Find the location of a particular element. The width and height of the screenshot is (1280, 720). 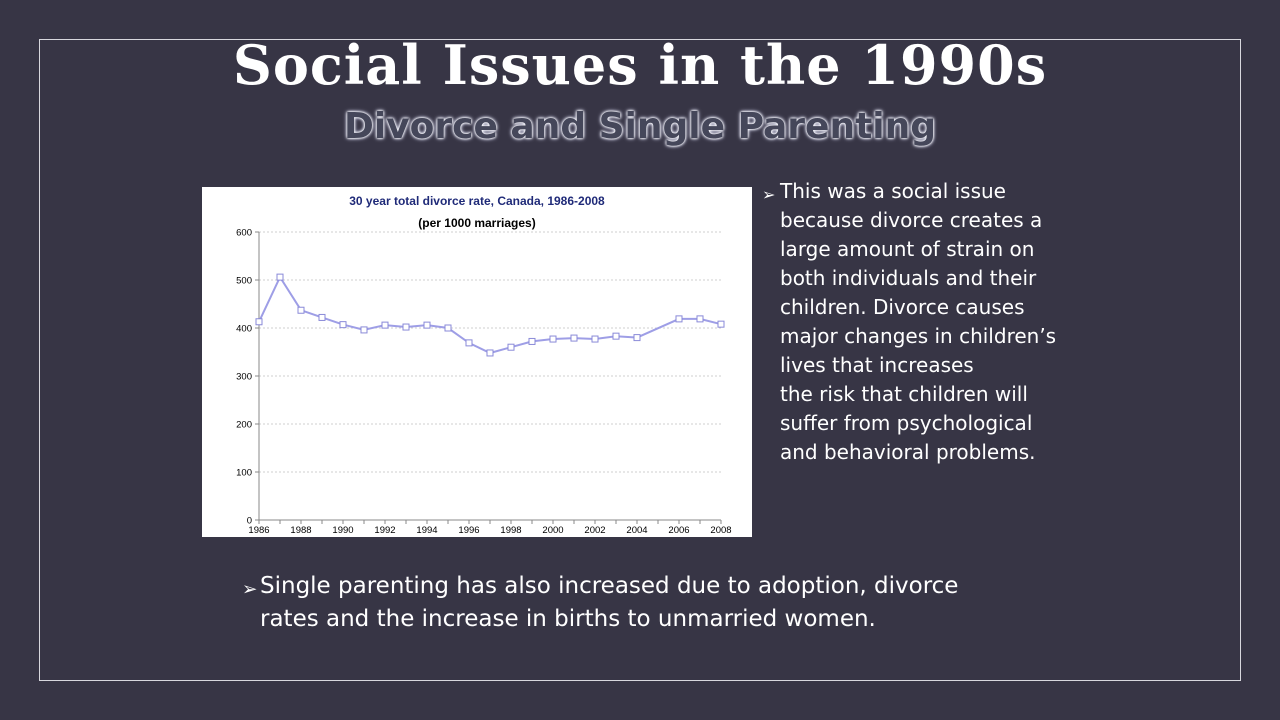

x-tick-label: 1998 is located at coordinates (510, 530).